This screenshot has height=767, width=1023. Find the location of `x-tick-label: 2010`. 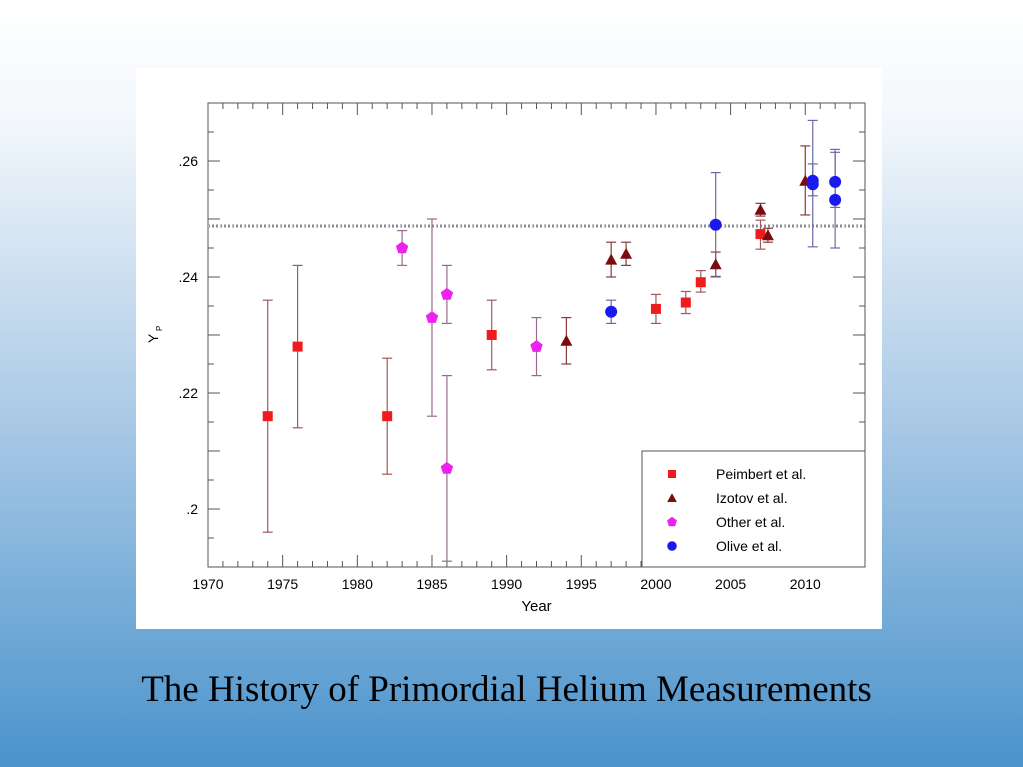

x-tick-label: 2010 is located at coordinates (805, 584).